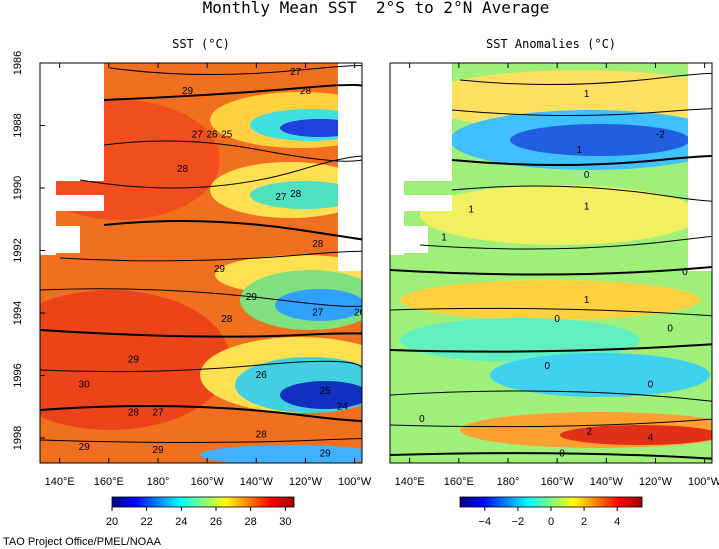  Describe the element at coordinates (617, 522) in the screenshot. I see `colorbar-tick-label: 4` at that location.